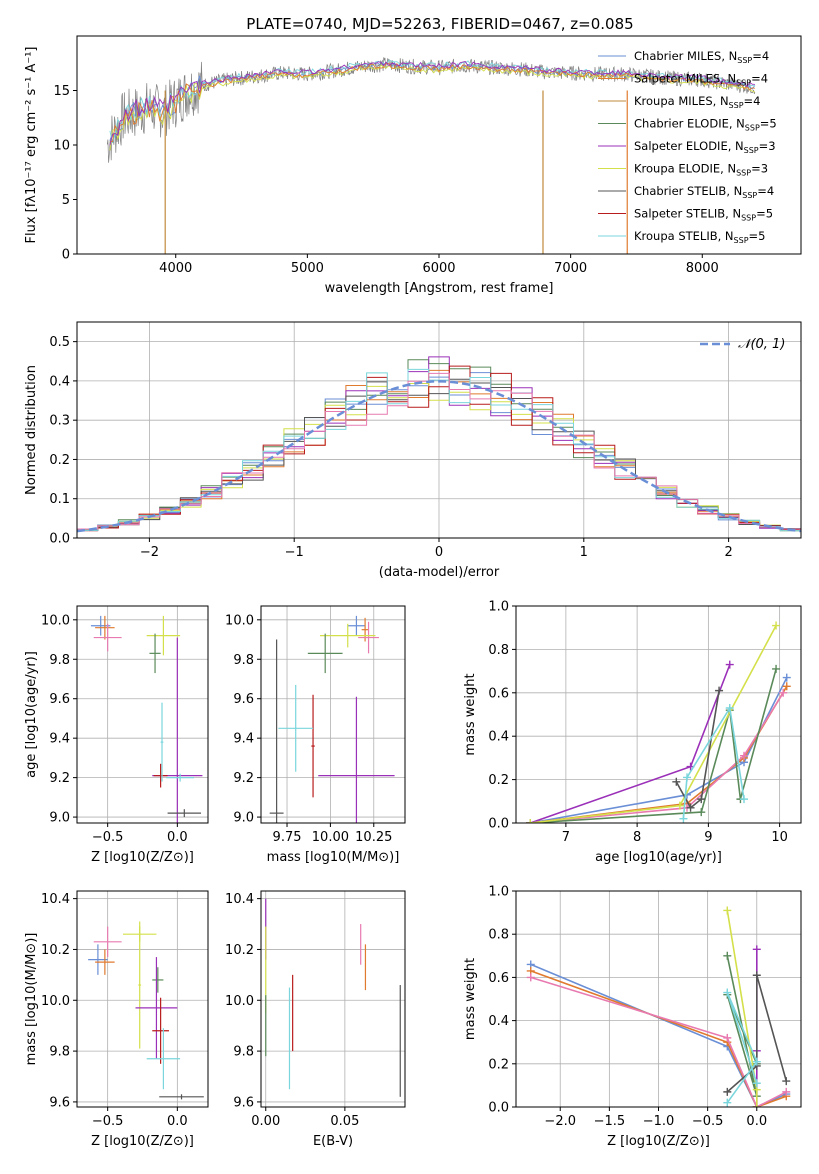 The width and height of the screenshot is (819, 1174). Describe the element at coordinates (294, 552) in the screenshot. I see `x-tick-label: −1` at that location.